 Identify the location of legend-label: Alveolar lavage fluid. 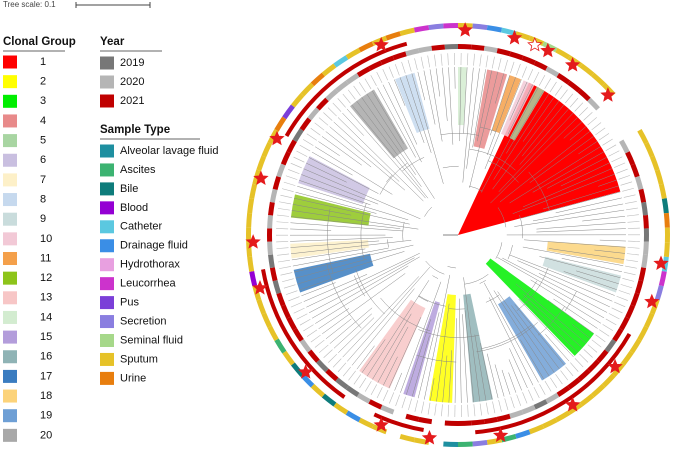
(169, 151).